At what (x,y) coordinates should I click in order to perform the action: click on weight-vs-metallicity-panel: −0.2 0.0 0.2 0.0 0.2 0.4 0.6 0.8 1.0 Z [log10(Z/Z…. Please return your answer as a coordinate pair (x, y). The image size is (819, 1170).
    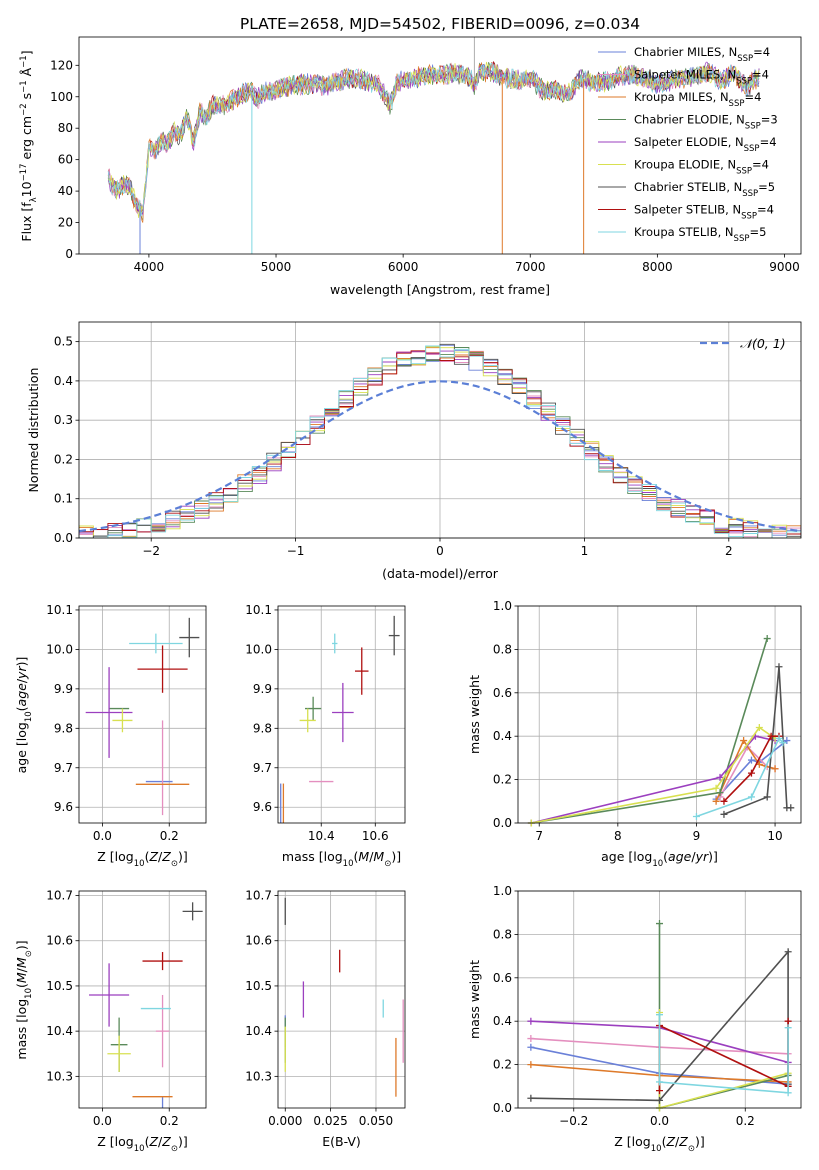
    Looking at the image, I should click on (634, 1019).